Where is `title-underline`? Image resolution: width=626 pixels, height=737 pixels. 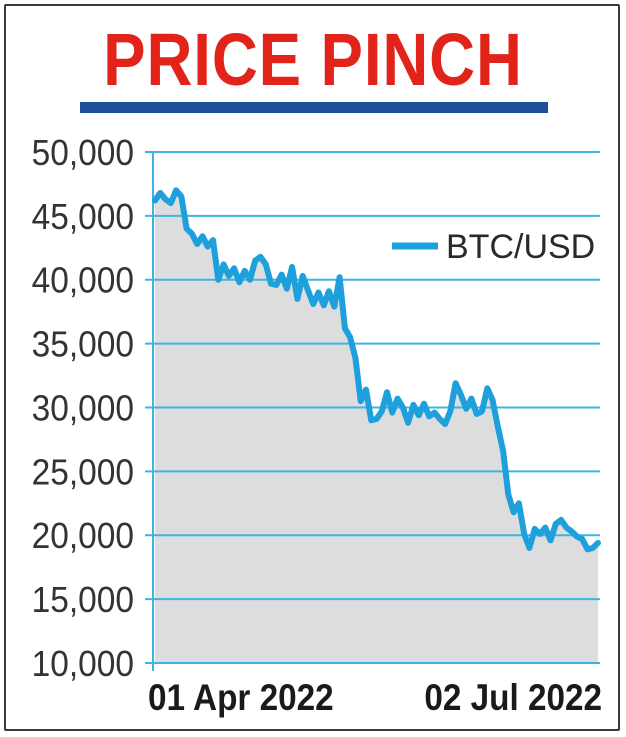
title-underline is located at coordinates (314, 107).